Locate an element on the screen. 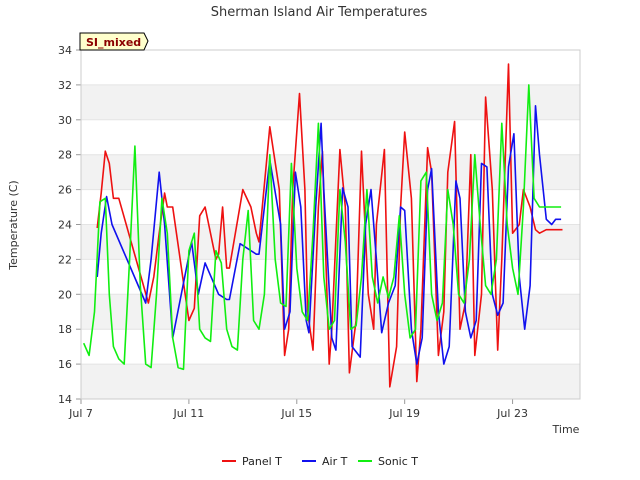  y-tick-label: 34 is located at coordinates (65, 50).